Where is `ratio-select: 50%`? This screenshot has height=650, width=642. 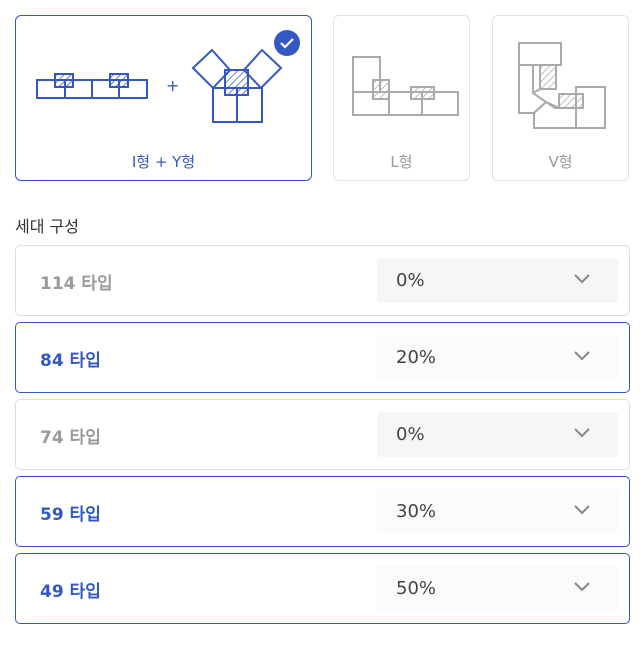 ratio-select: 50% is located at coordinates (497, 588).